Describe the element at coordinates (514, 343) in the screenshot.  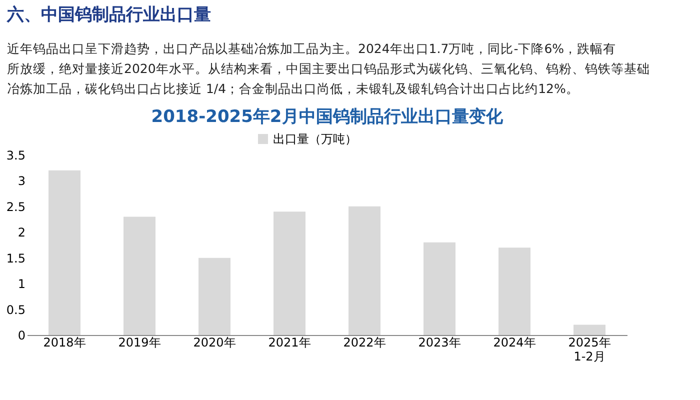
I see `x-tick-label: 2024年` at that location.